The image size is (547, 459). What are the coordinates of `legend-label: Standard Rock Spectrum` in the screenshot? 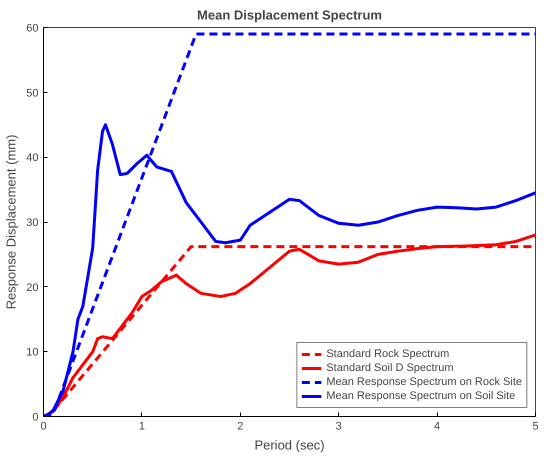 It's located at (388, 354).